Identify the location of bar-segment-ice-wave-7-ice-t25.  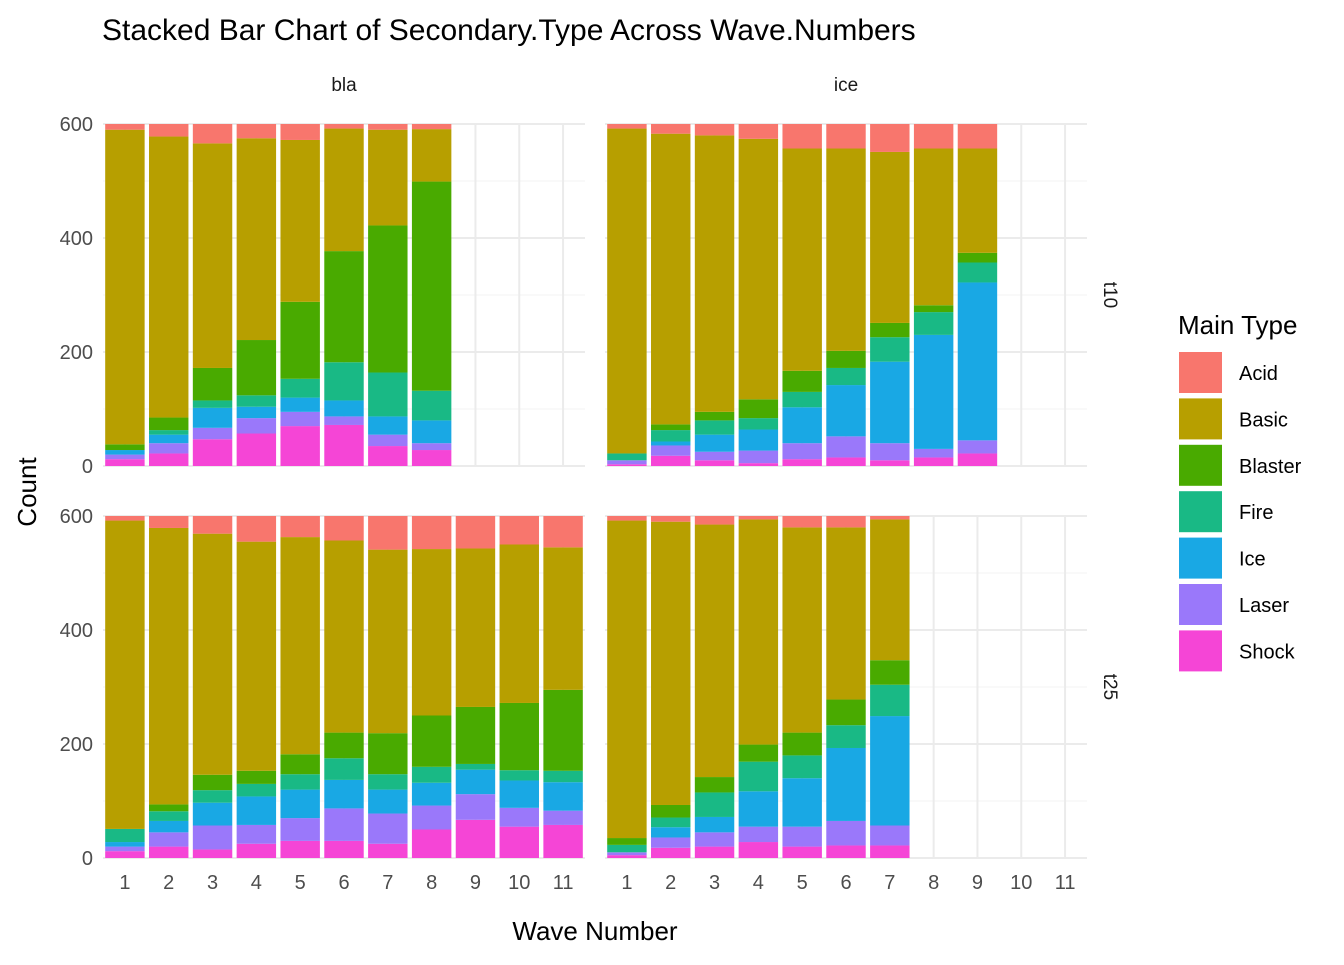
(890, 771).